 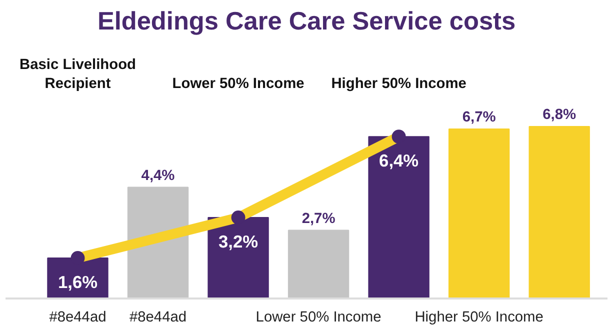 What do you see at coordinates (319, 318) in the screenshot?
I see `x-tick-label: Lower 50% Income` at bounding box center [319, 318].